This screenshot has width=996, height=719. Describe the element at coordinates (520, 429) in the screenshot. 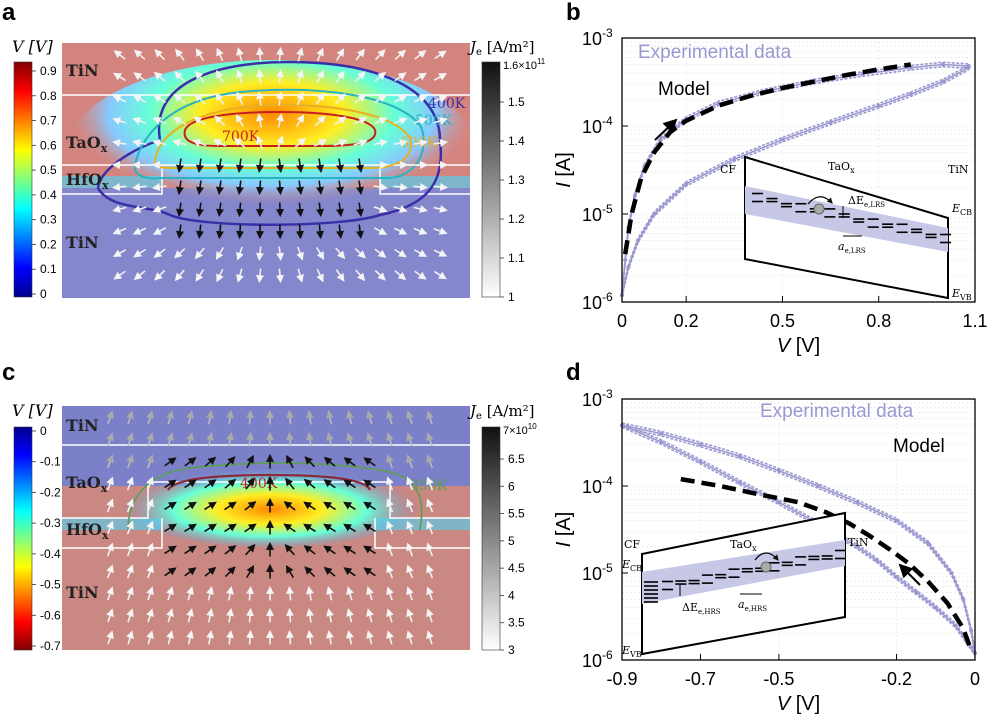

I see `c-jbar-exponent: 7×10¹⁰` at that location.